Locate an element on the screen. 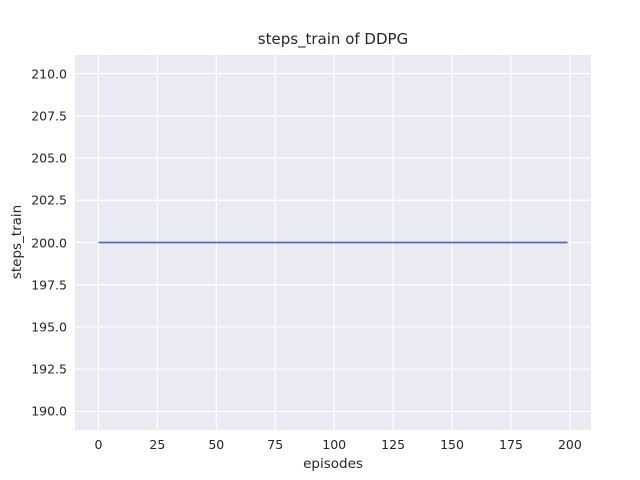  chart-title: steps_train of DDPG is located at coordinates (333, 39).